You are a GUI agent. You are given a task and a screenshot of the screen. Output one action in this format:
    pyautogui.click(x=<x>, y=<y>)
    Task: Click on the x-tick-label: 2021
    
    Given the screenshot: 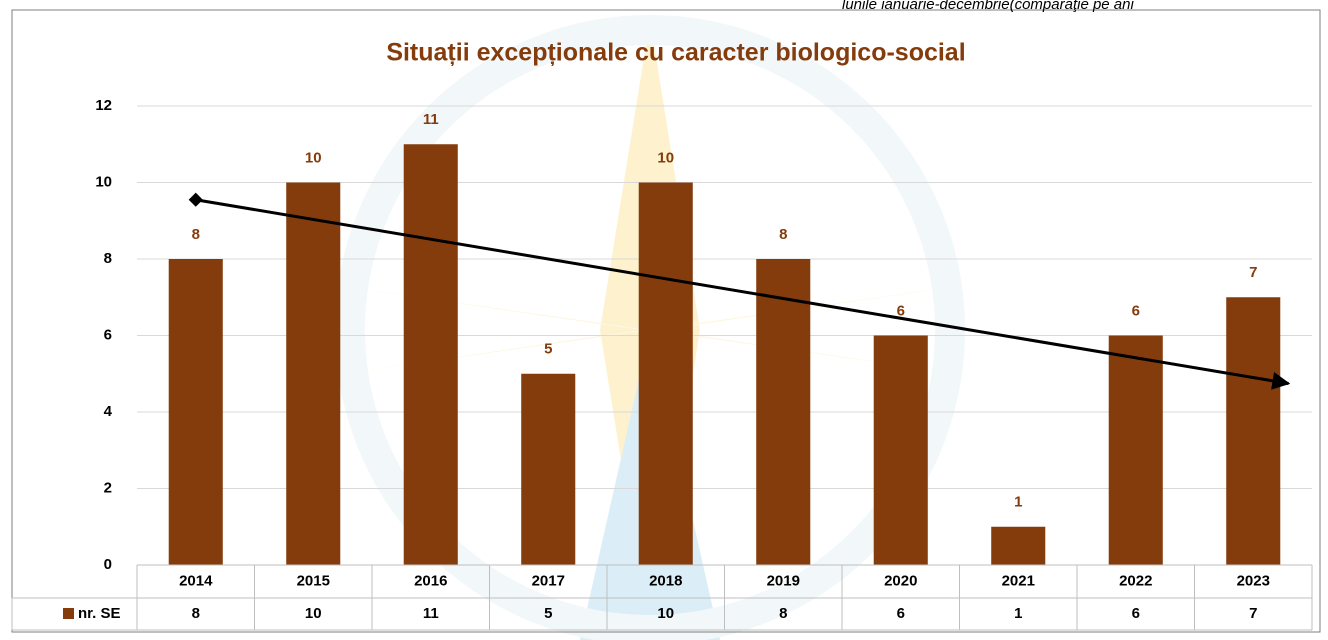 What is the action you would take?
    pyautogui.click(x=1018, y=580)
    